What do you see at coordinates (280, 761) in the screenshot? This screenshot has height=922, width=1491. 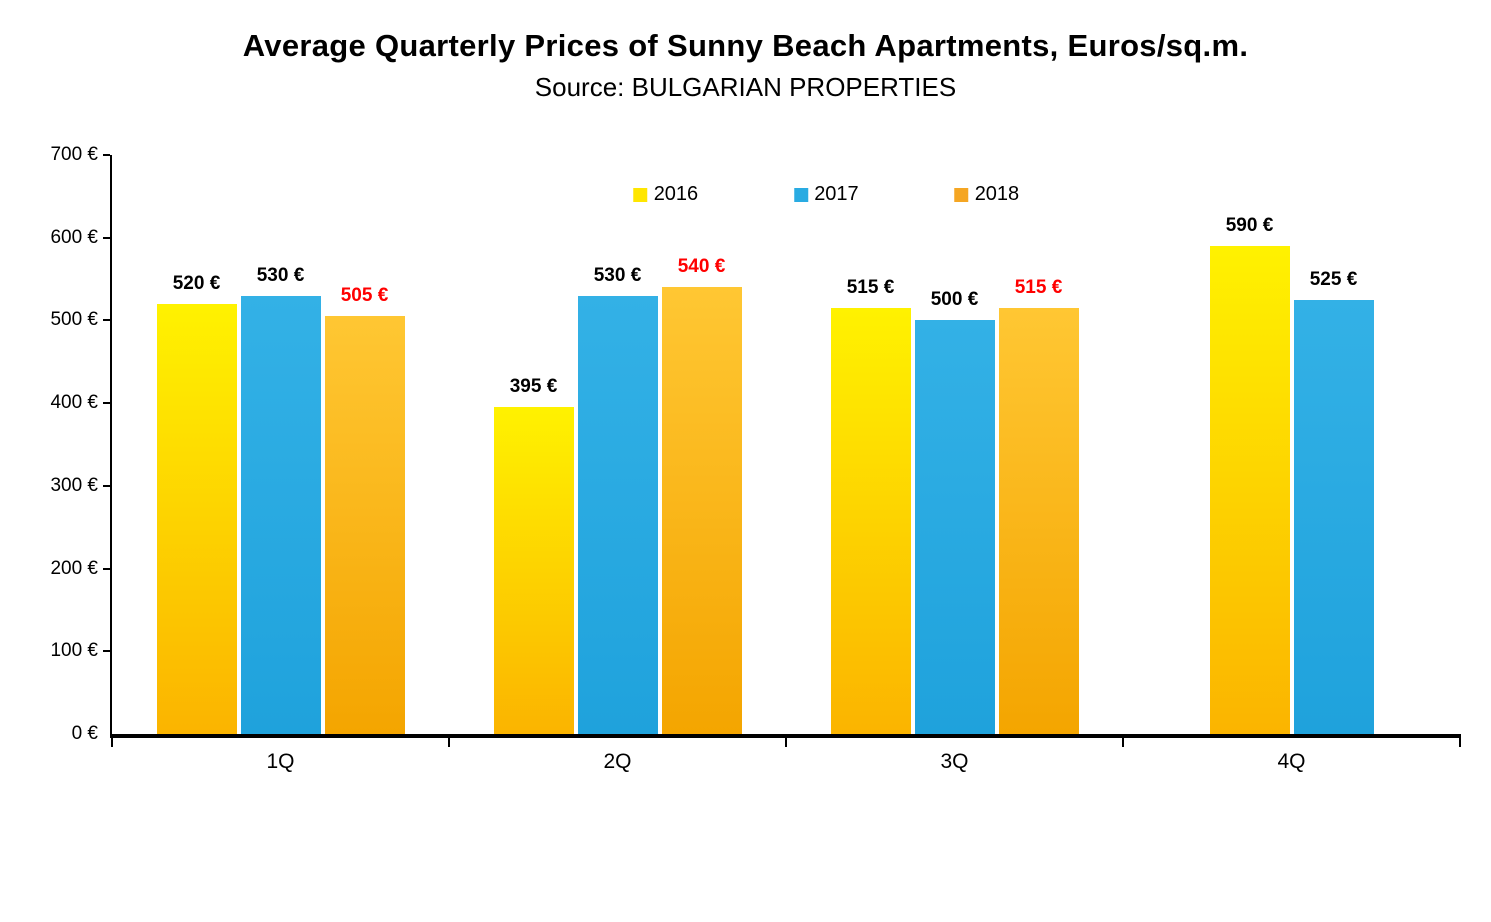 I see `x-category-label: 1Q` at bounding box center [280, 761].